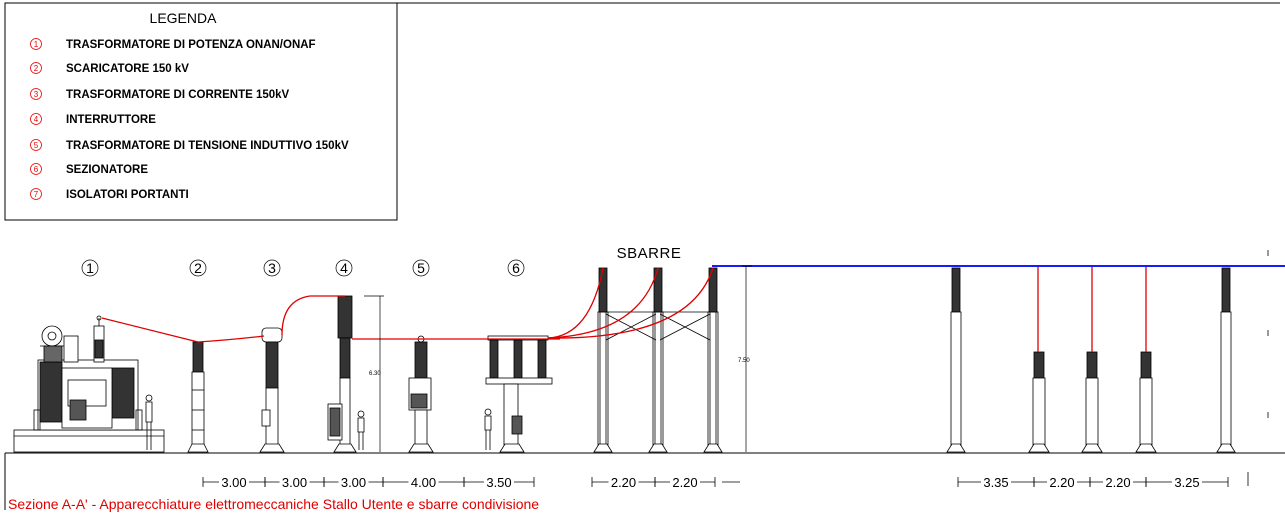  I want to click on height-label-busbar: 7.50, so click(744, 361).